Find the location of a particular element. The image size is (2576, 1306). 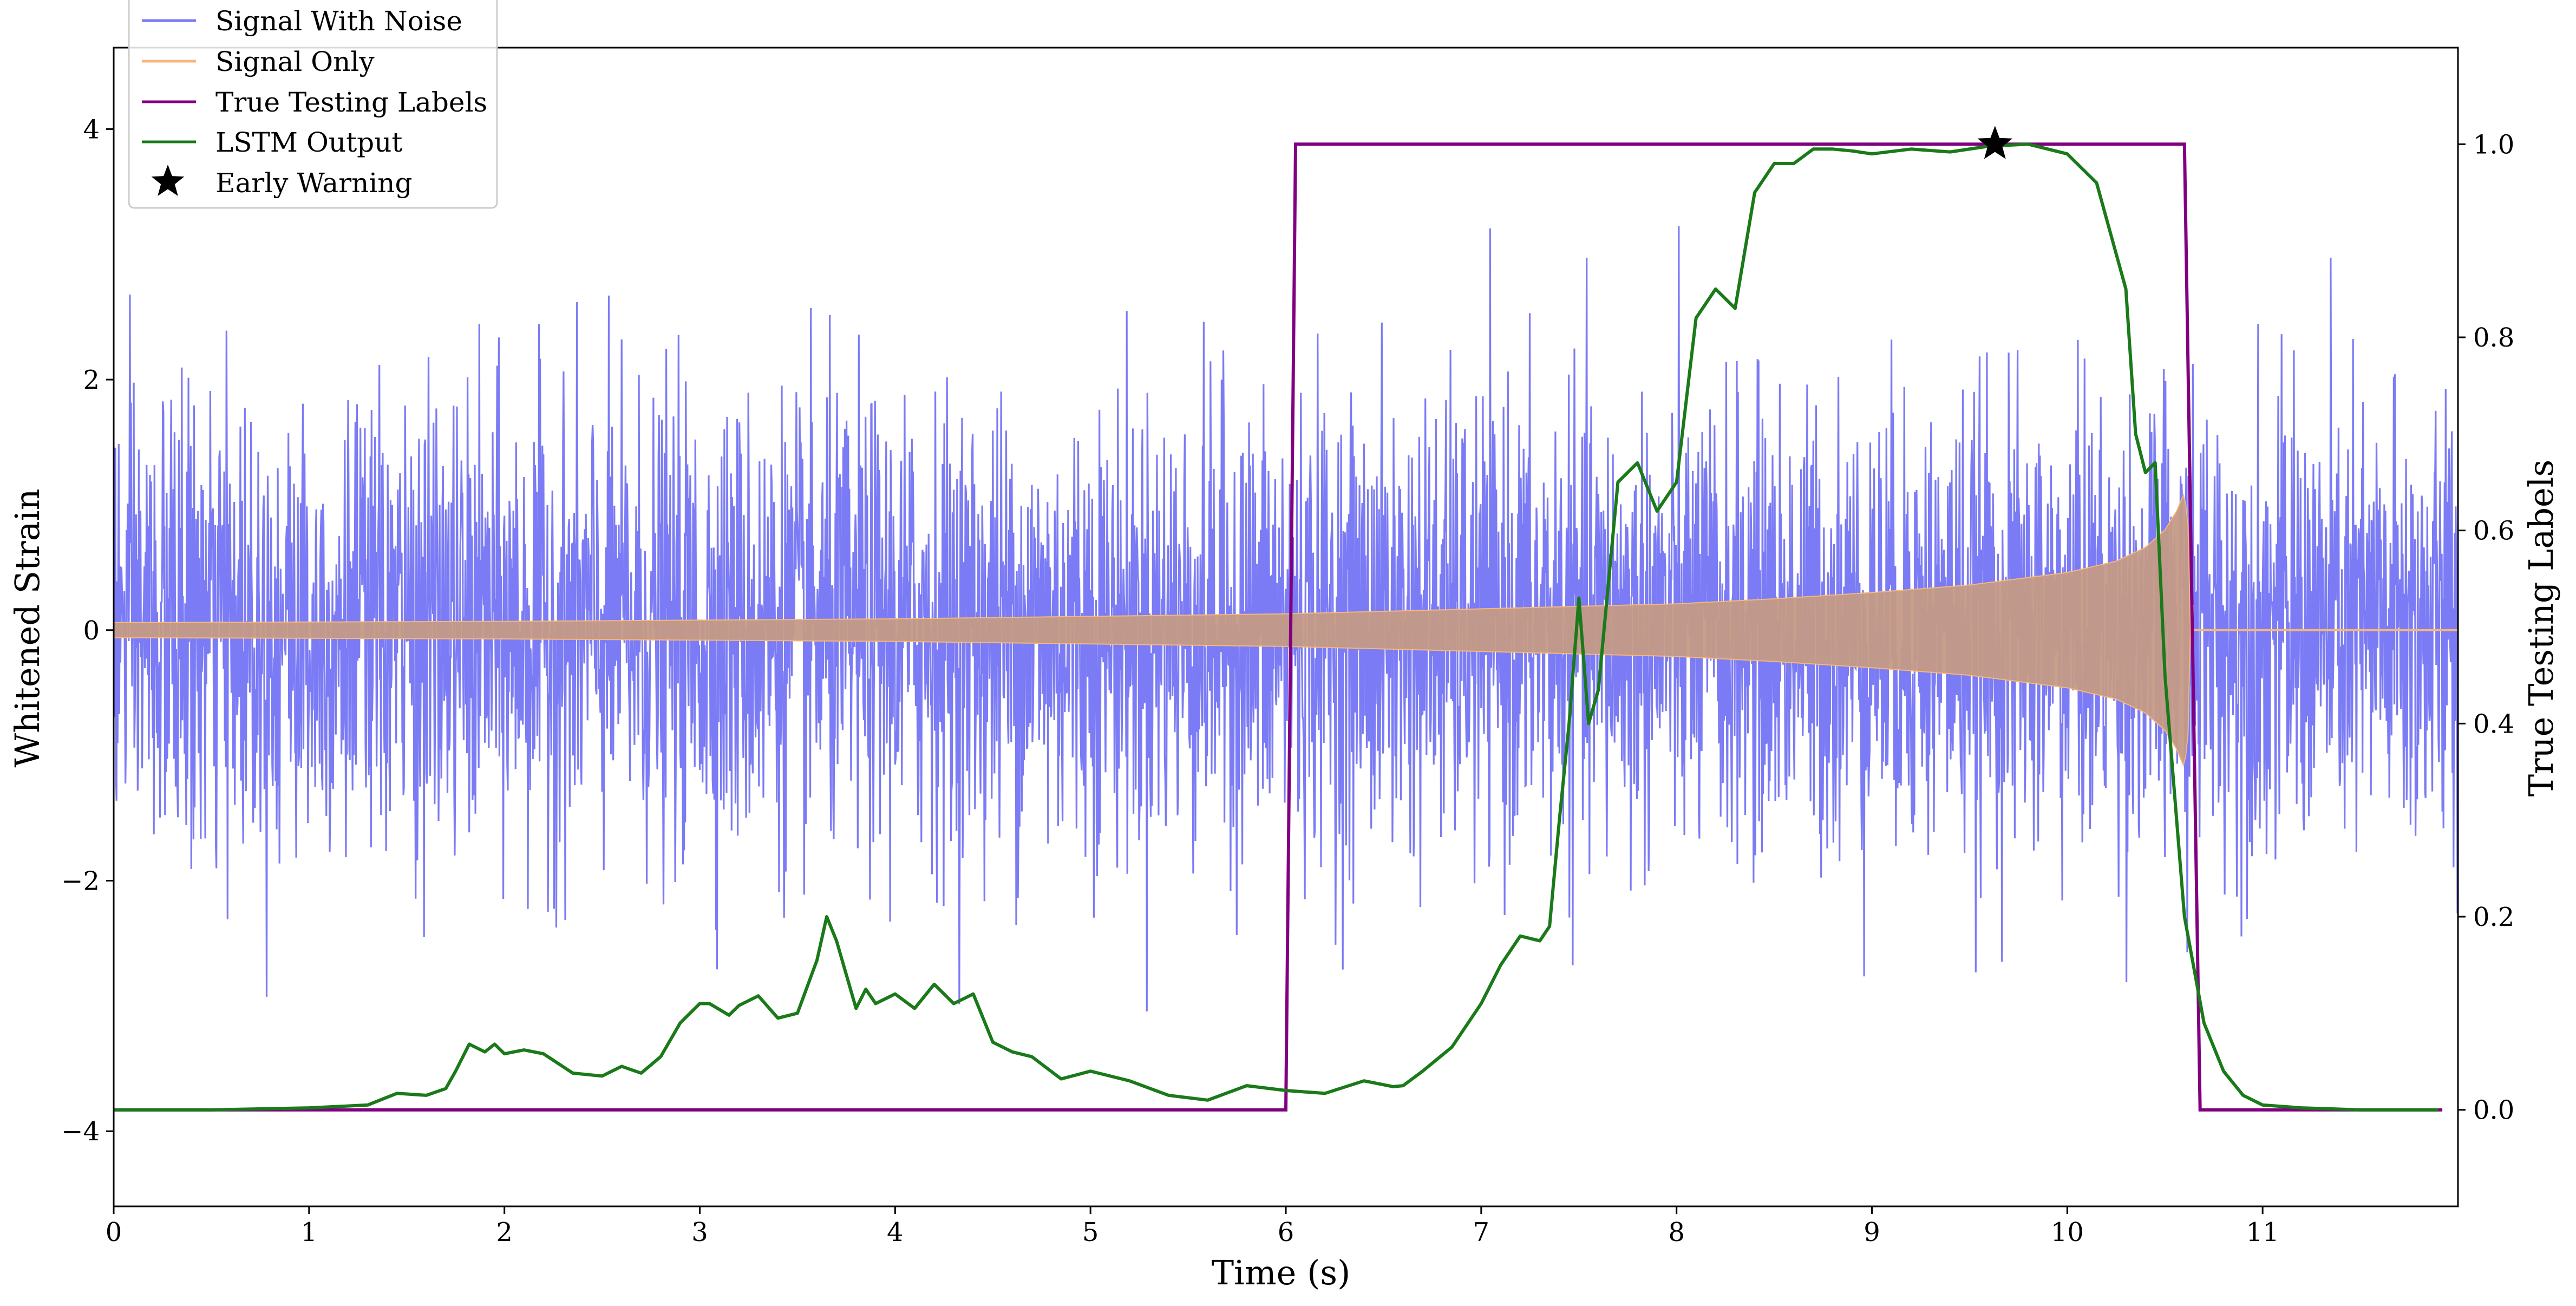

x-tick-label-7: 7 is located at coordinates (1481, 1232).